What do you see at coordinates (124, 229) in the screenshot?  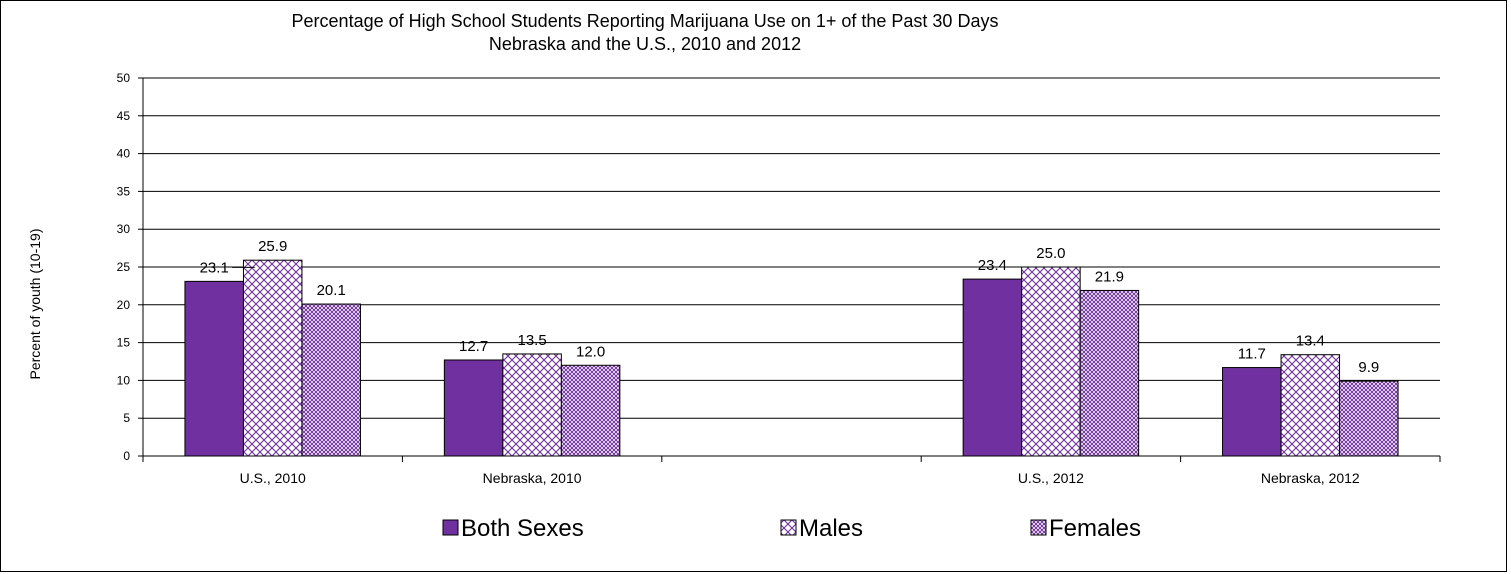 I see `y-tick-label: 30` at bounding box center [124, 229].